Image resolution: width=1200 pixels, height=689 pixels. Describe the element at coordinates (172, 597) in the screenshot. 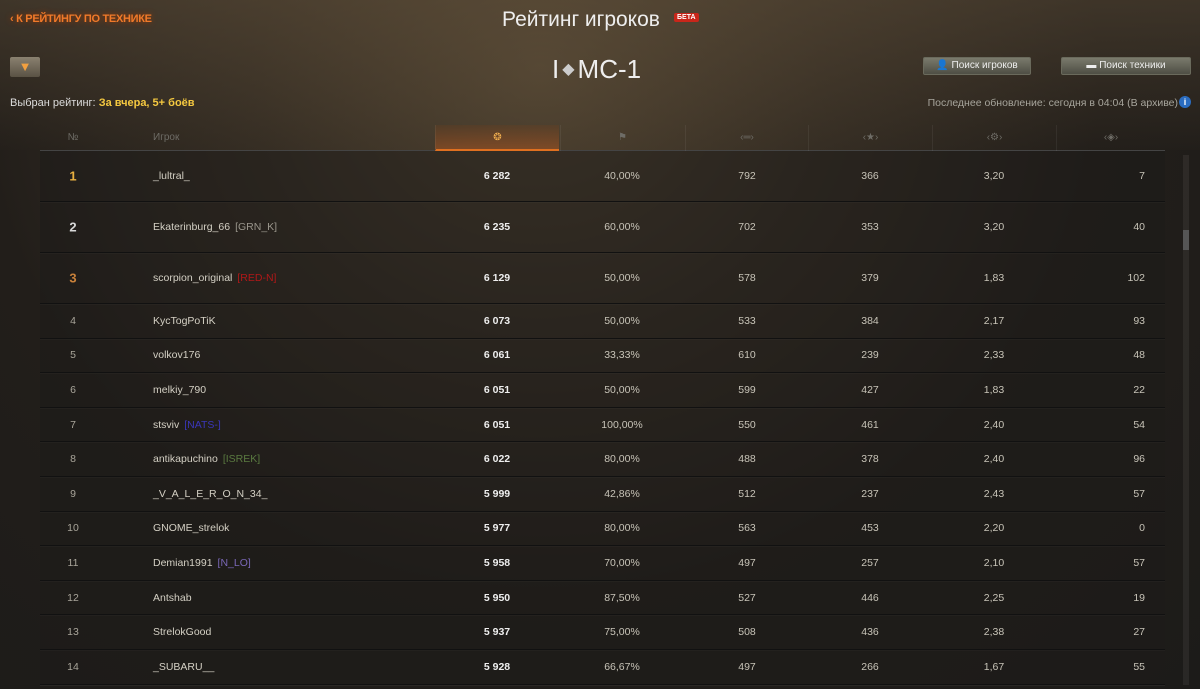

I see `player-name: Antshab` at that location.